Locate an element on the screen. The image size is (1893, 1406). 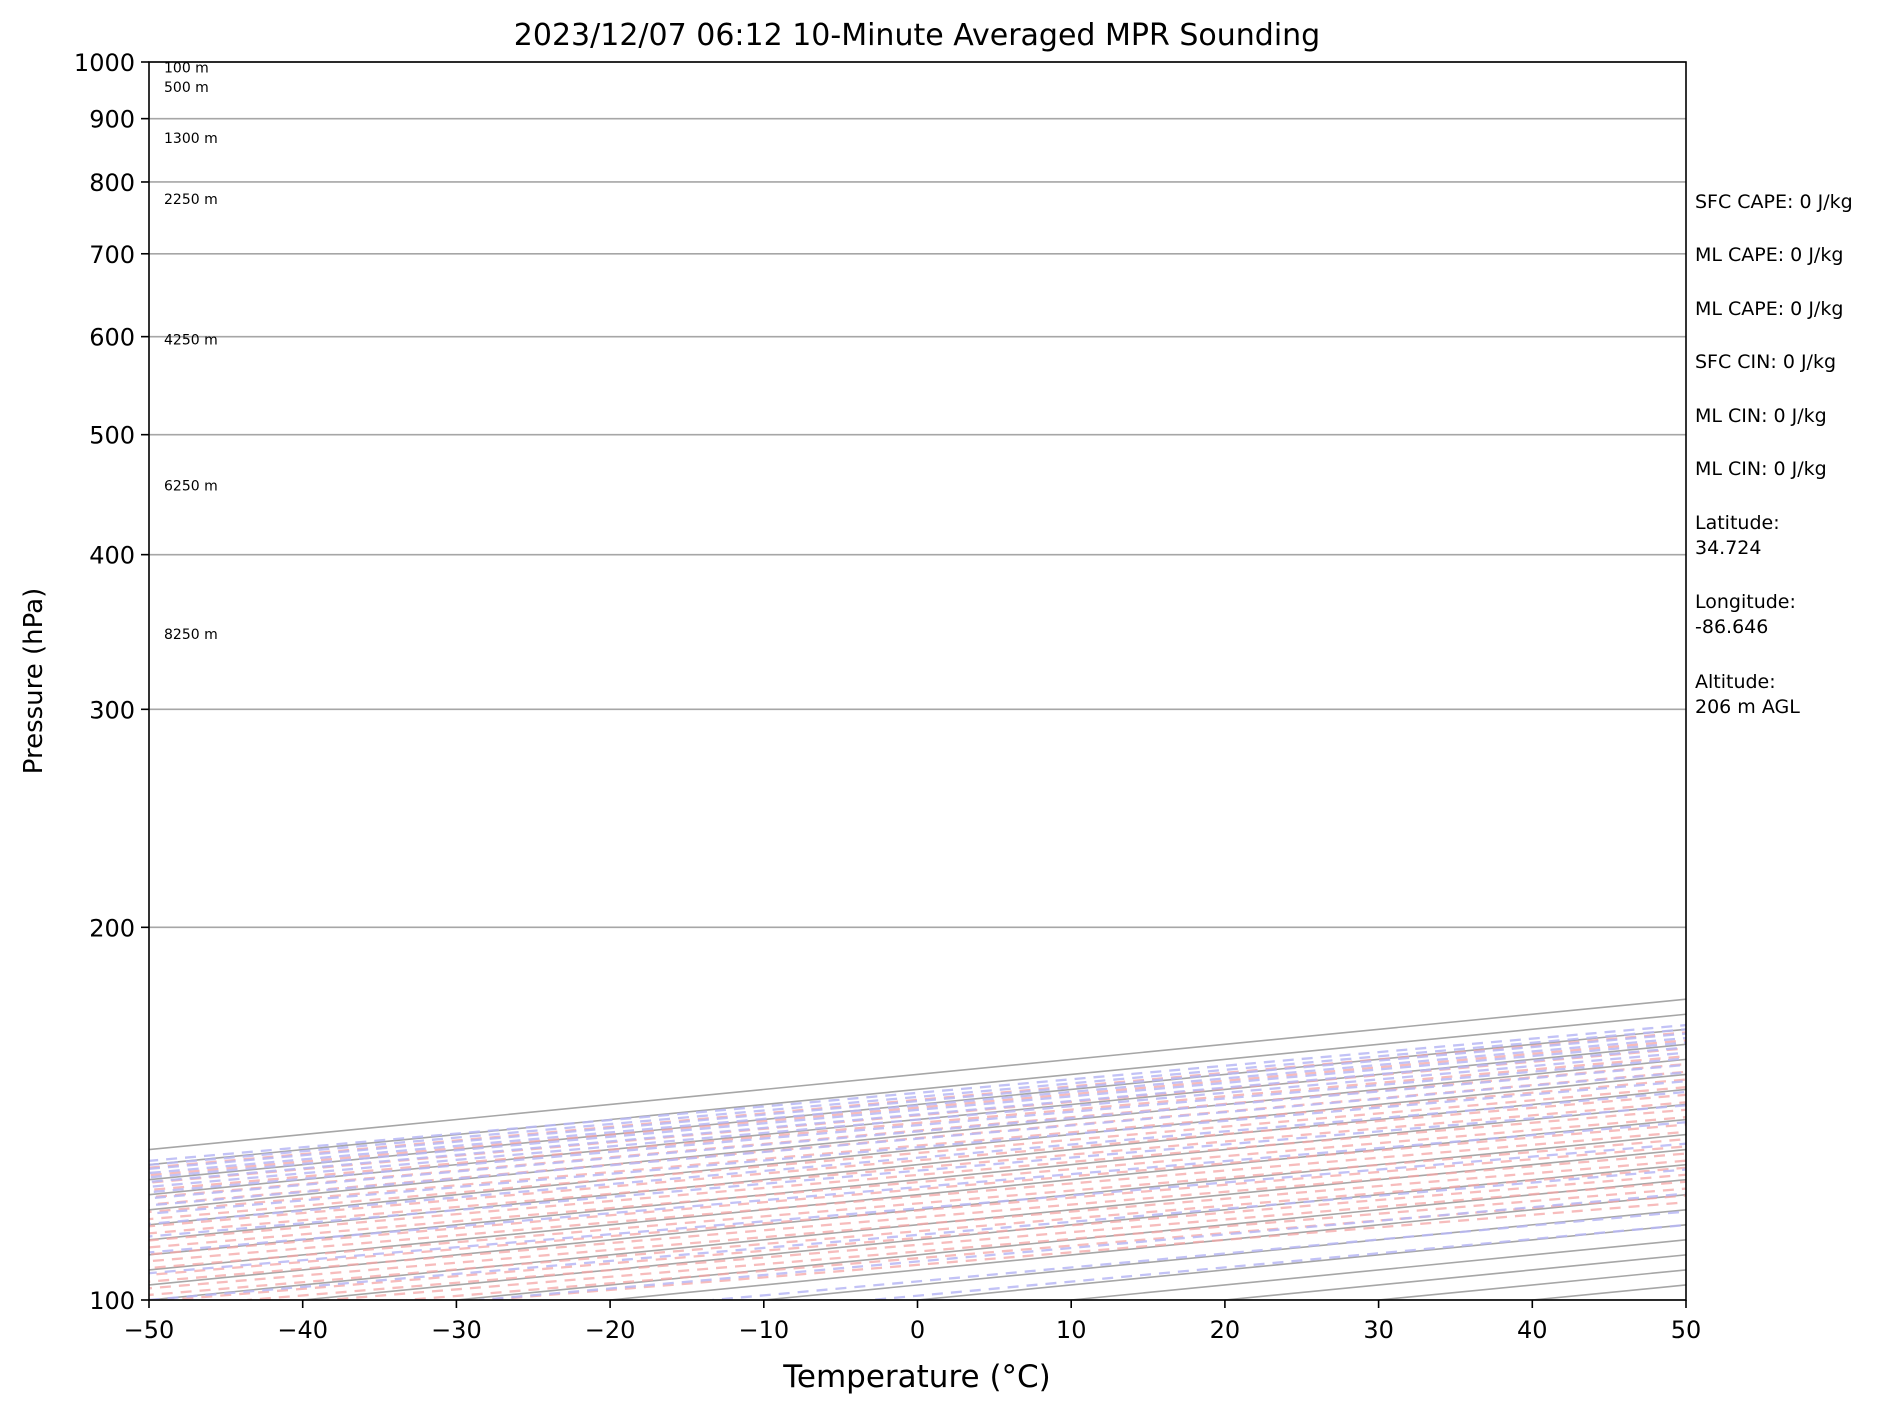
sfc-cape-text: SFC CAPE: 0 J/kg is located at coordinates (1774, 202).